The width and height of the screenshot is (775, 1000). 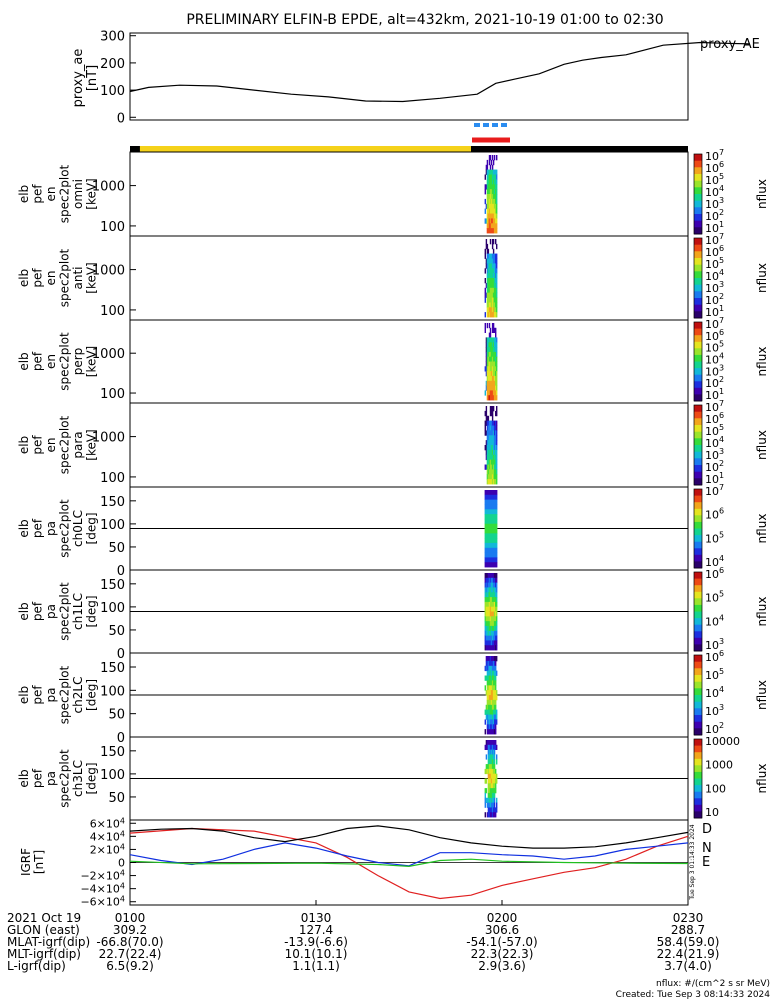 What do you see at coordinates (305, 149) in the screenshot?
I see `science-zone-bar` at bounding box center [305, 149].